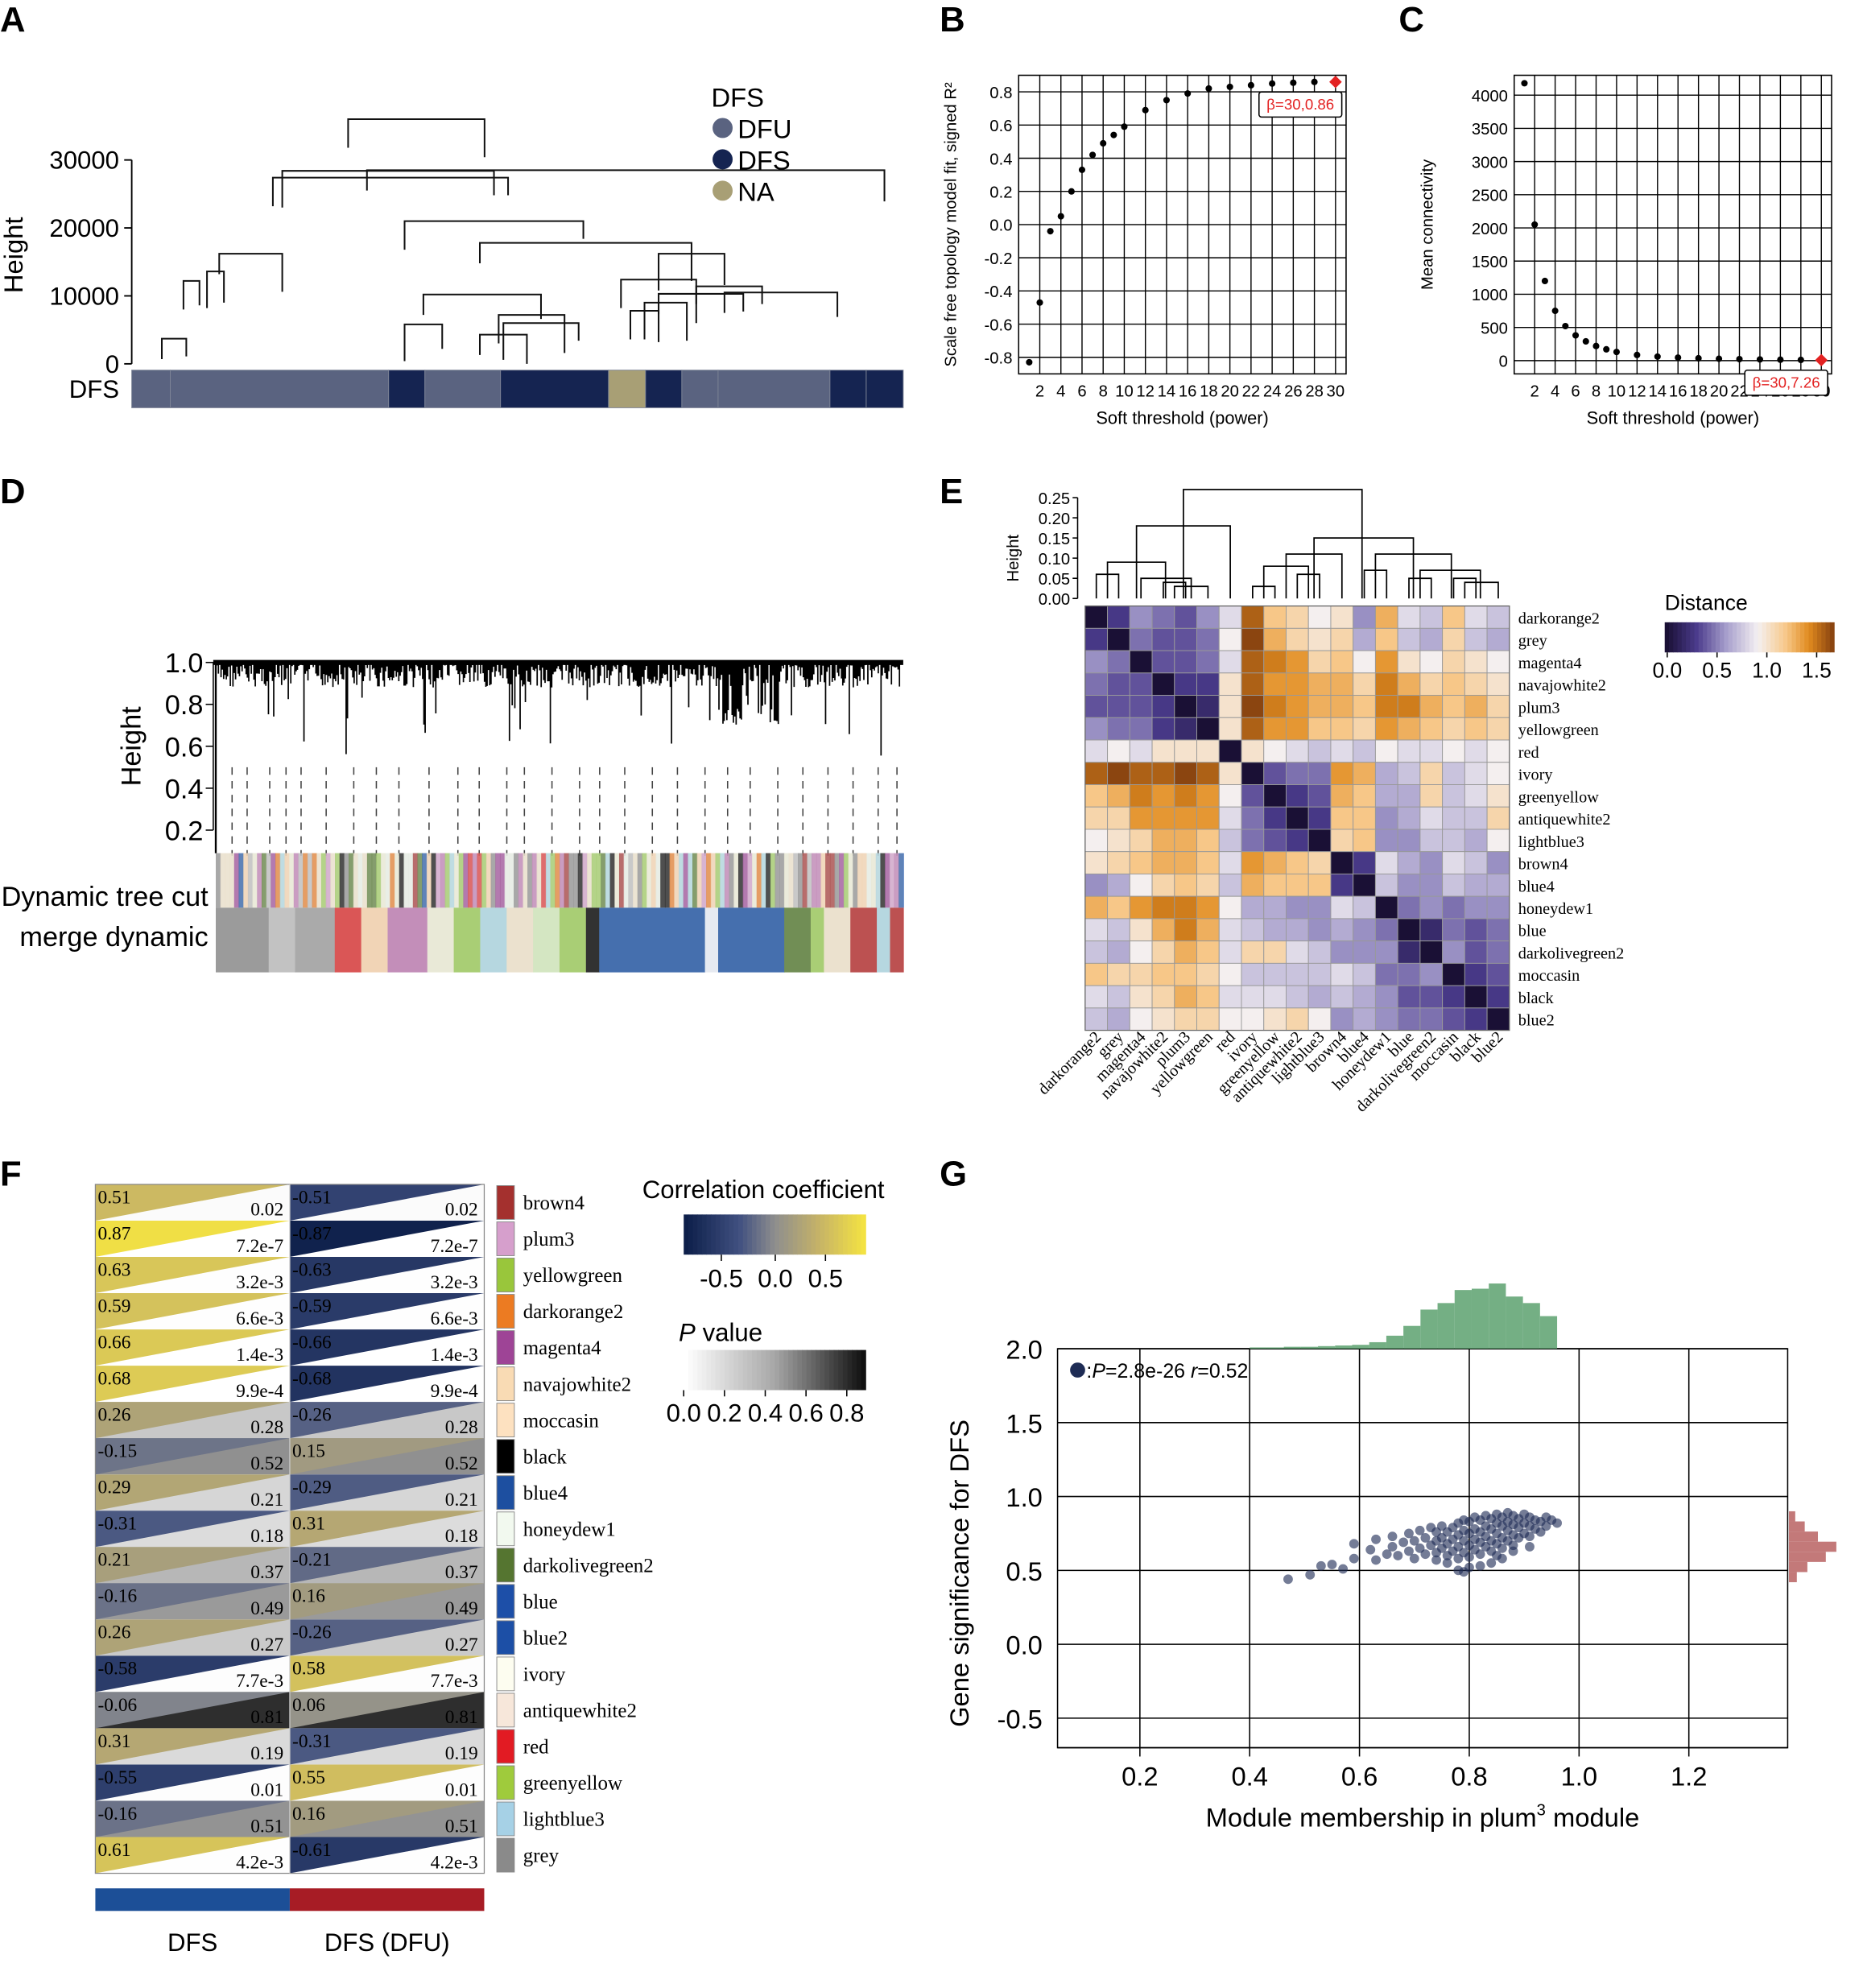 The height and width of the screenshot is (1988, 1863). I want to click on a-dendrogram-link, so click(701, 303).